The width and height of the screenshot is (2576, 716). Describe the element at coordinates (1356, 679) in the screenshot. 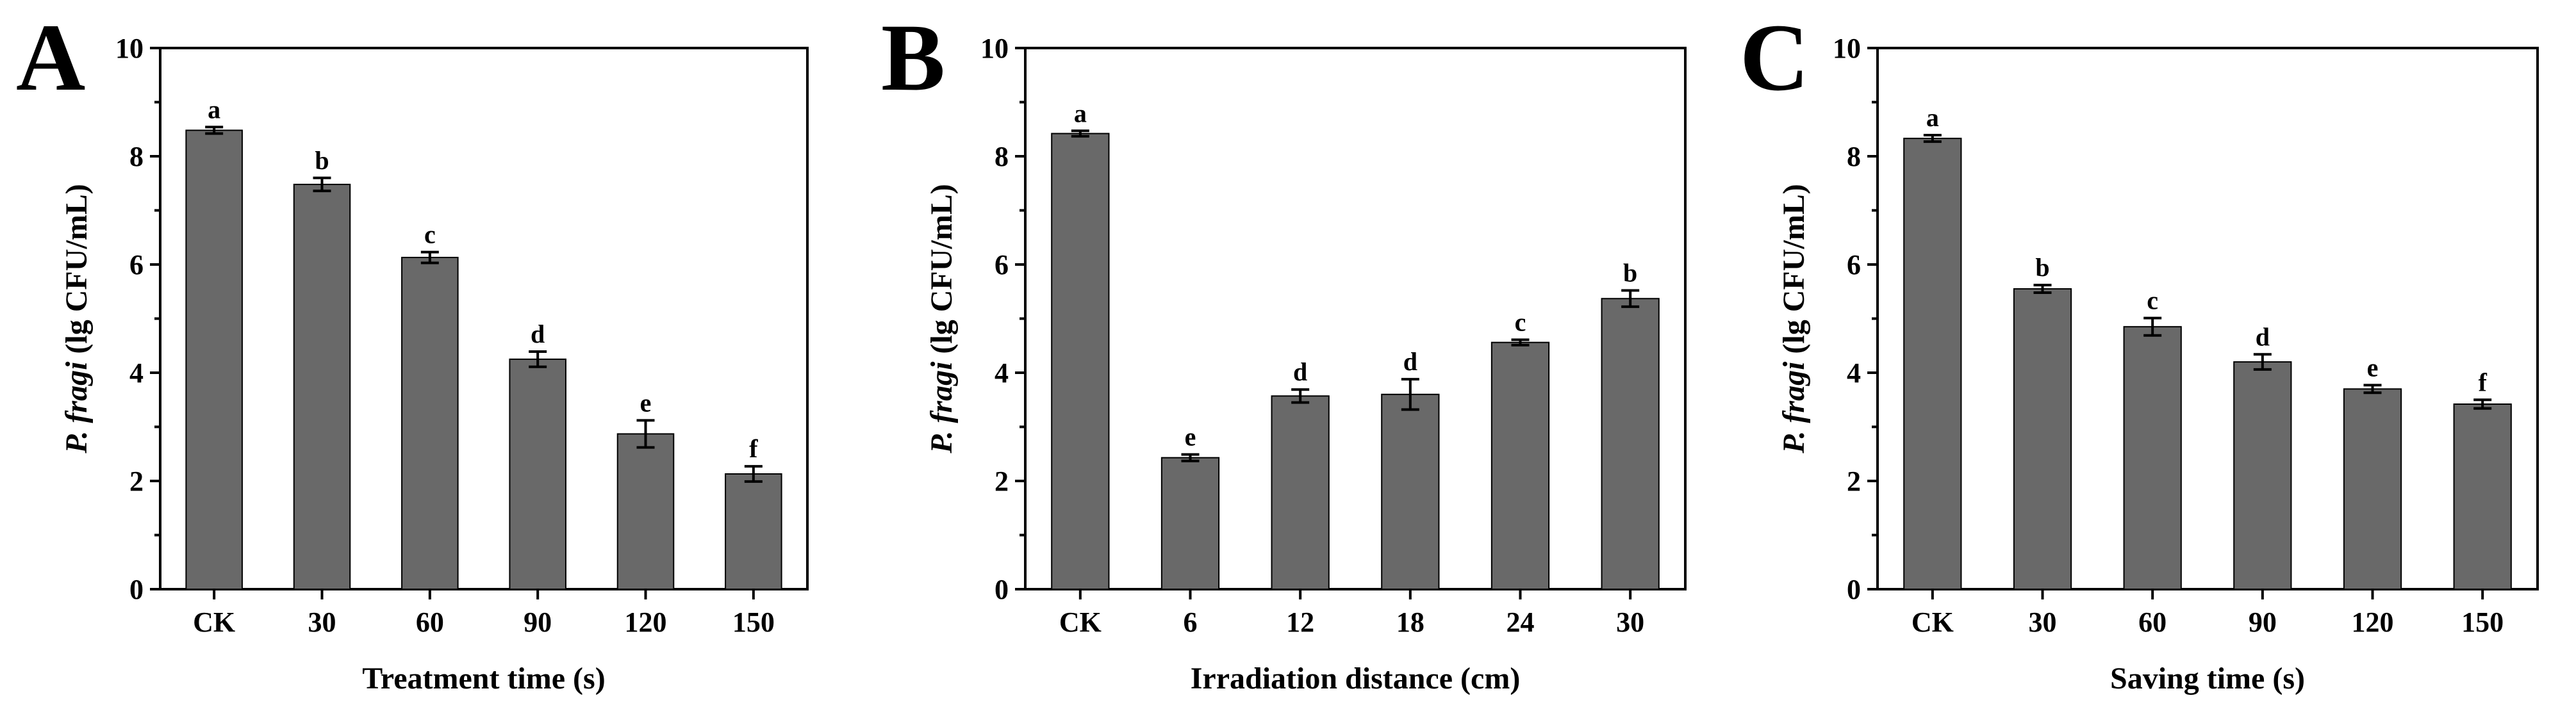

I see `x-axis-title: Irradiation distance (cm)` at that location.